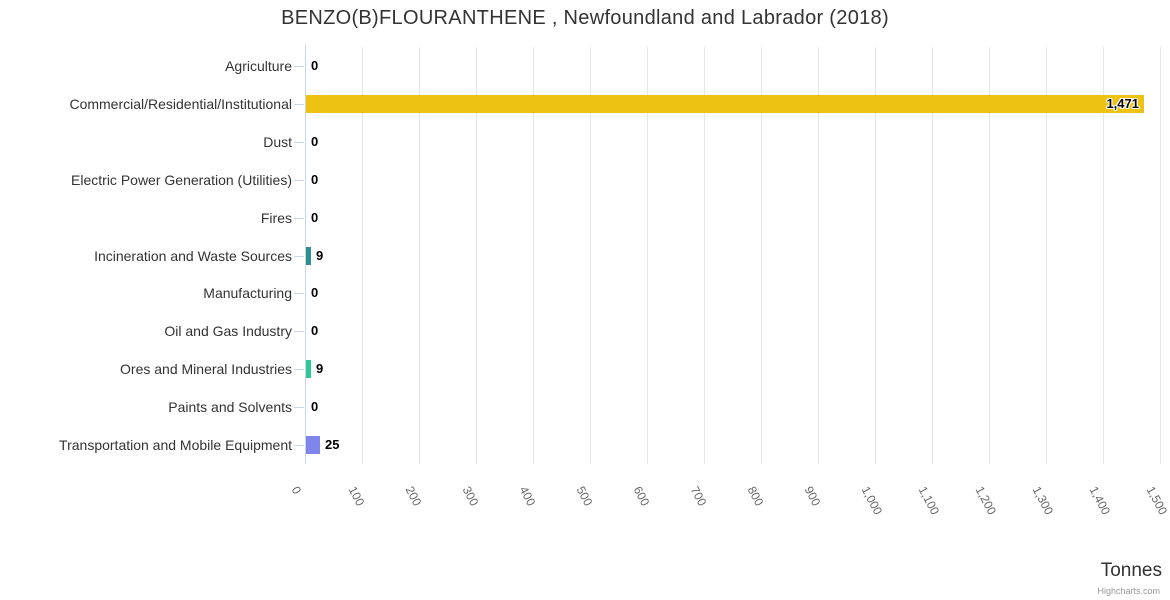 The height and width of the screenshot is (600, 1170). I want to click on x-axis-label: 1,400, so click(1100, 501).